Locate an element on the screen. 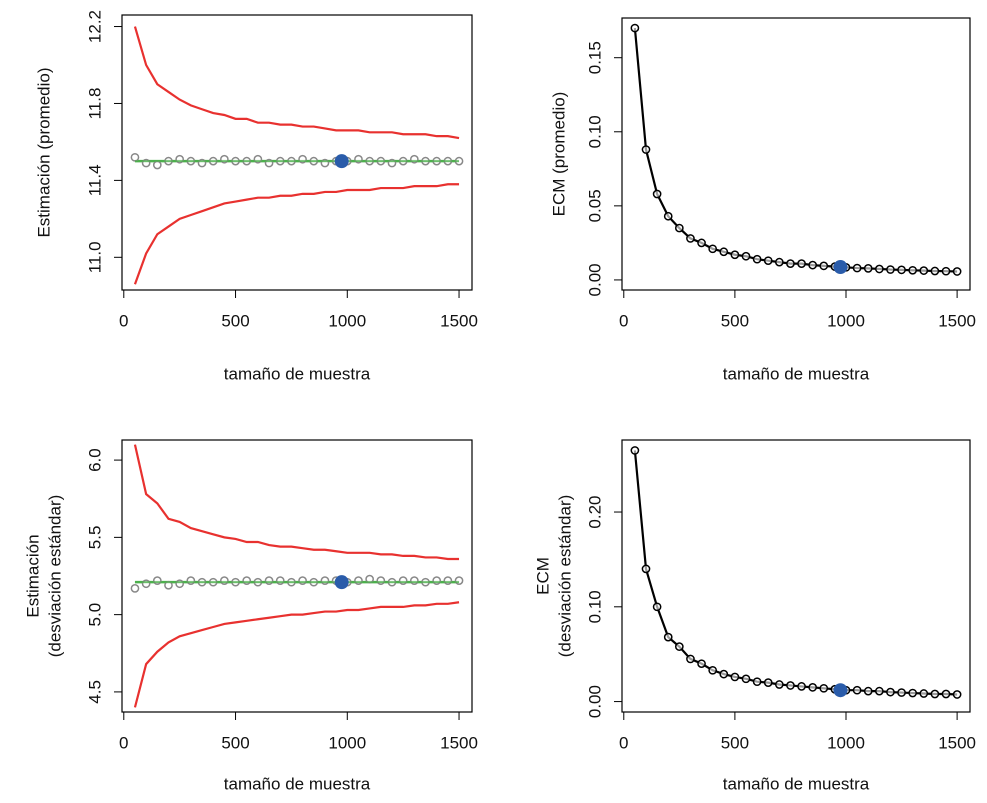  y-tick-label: 4.5 is located at coordinates (94, 692).